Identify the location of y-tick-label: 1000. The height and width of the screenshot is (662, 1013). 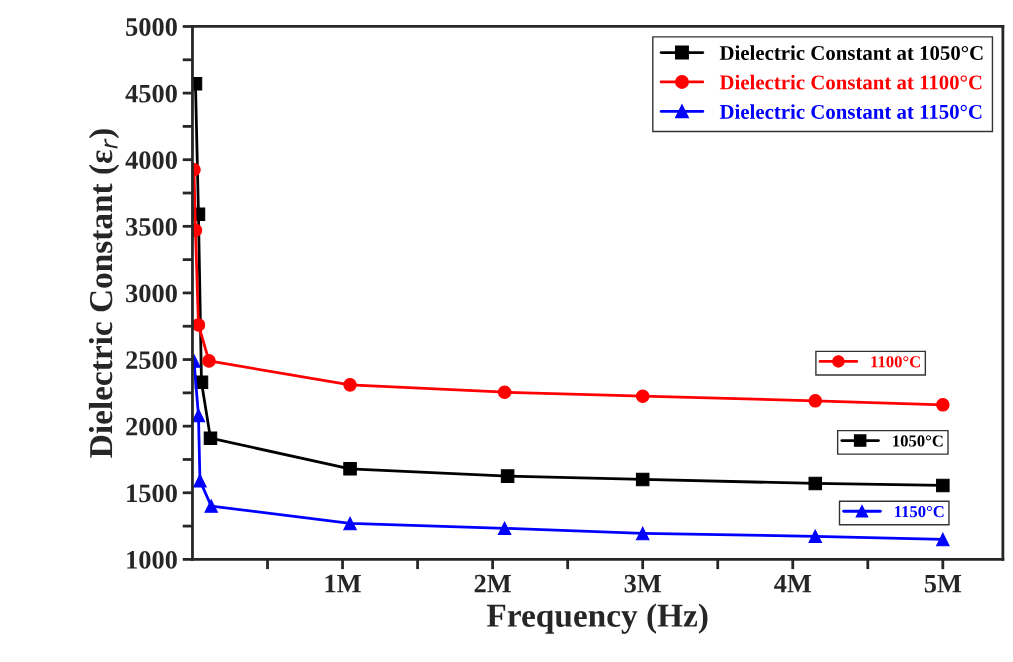
(152, 560).